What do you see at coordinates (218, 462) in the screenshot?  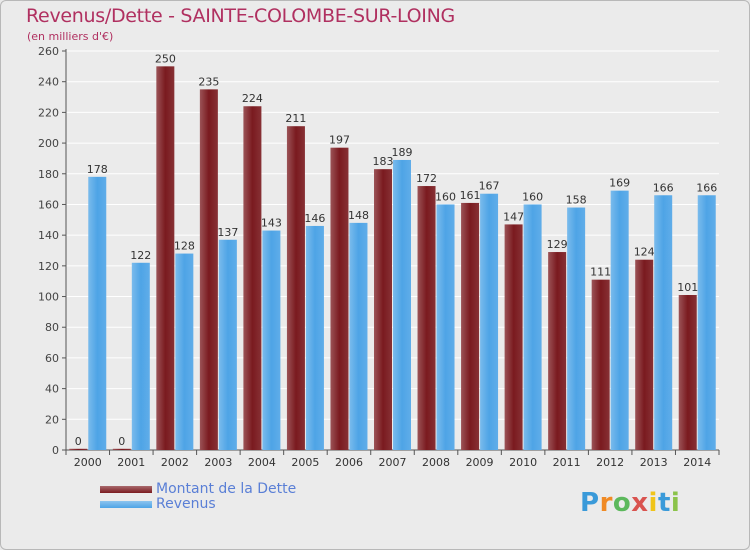 I see `x-tick-label: 2003` at bounding box center [218, 462].